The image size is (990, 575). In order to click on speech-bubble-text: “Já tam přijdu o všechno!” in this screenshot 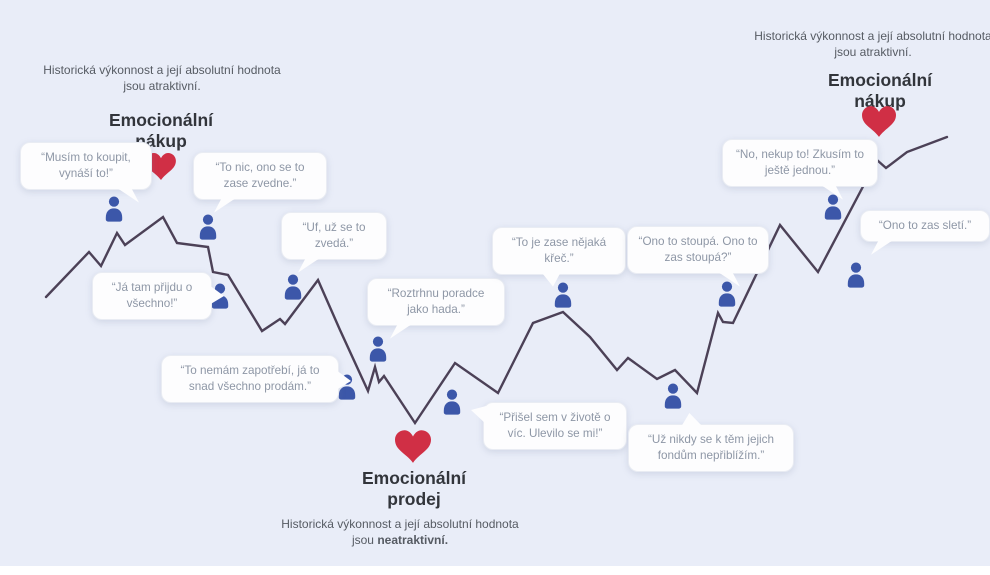, I will do `click(152, 295)`.